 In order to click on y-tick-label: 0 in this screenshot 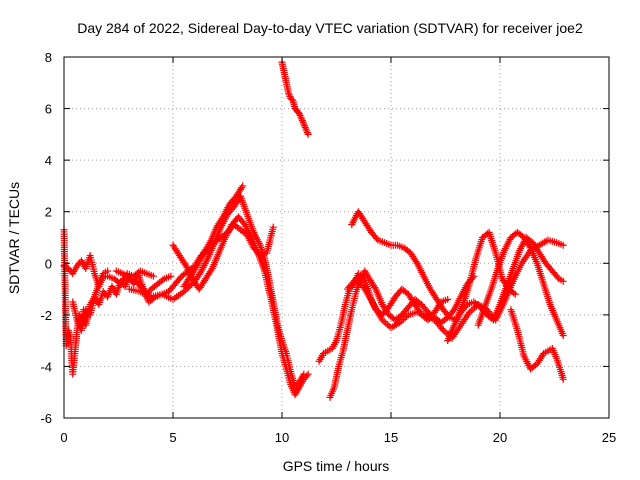, I will do `click(48, 263)`.